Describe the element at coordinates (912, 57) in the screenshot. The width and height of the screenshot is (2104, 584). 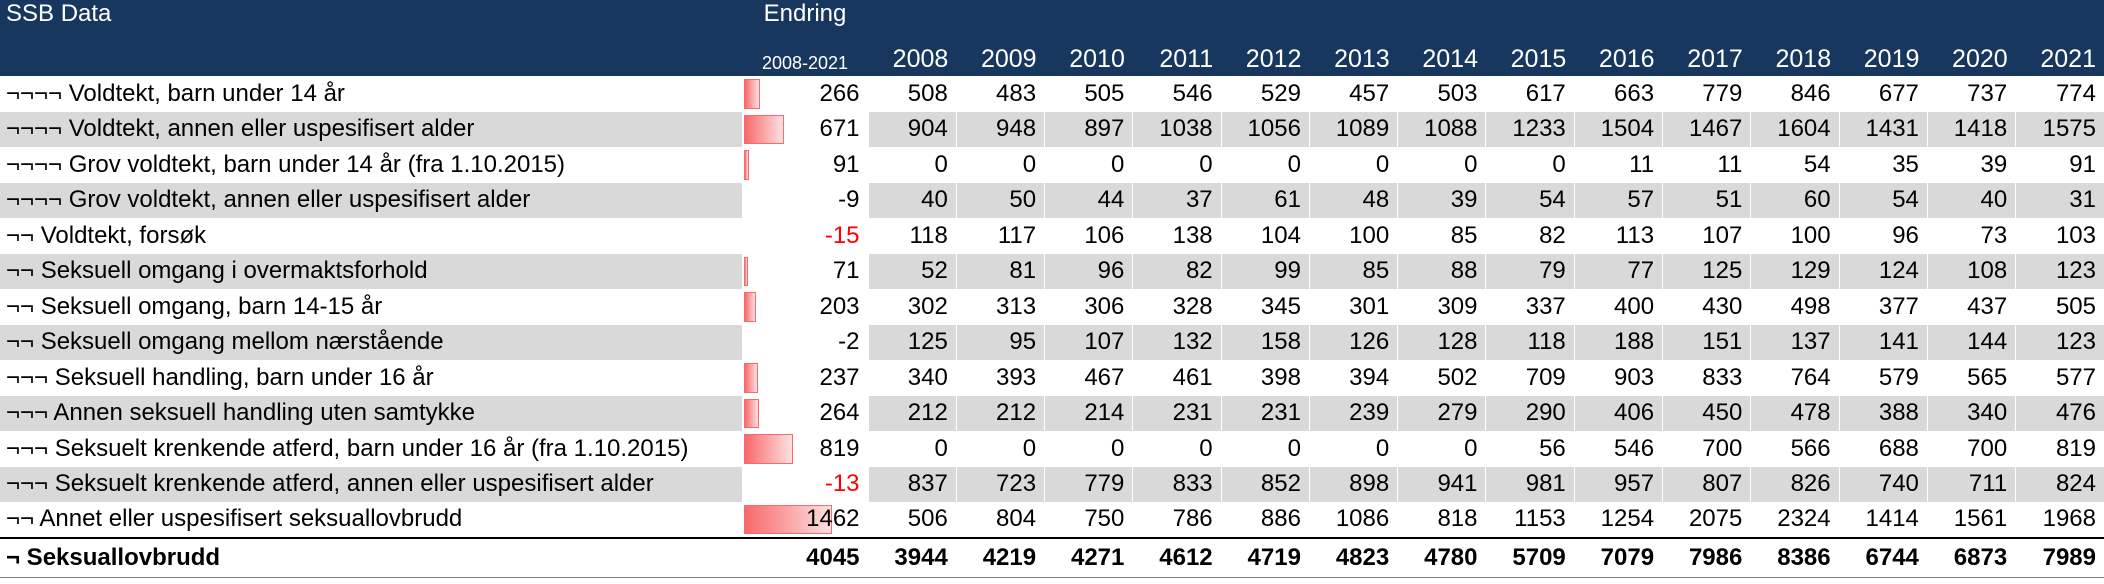
I see `year-header: 2008` at that location.